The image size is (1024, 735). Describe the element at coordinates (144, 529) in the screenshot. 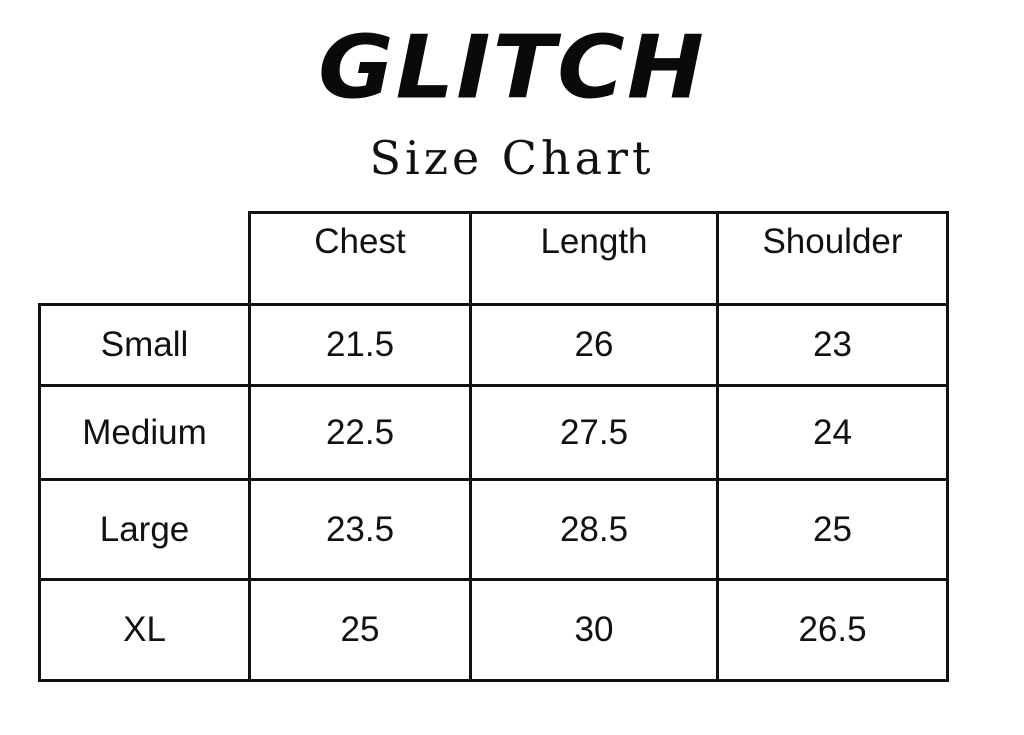

I see `size-label: Large` at that location.